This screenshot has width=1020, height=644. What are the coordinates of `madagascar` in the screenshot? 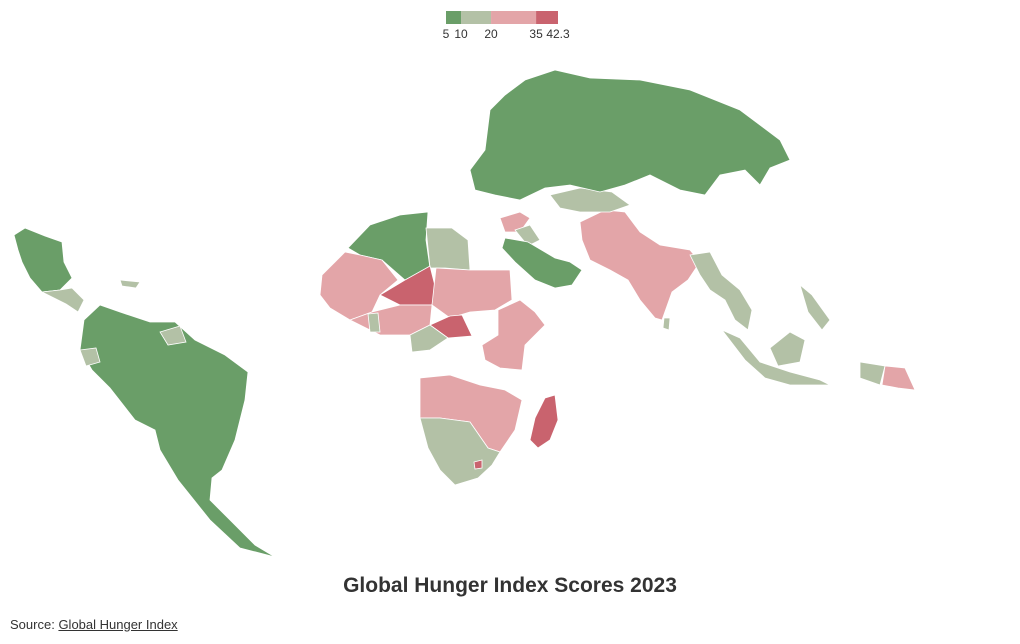 It's located at (544, 421).